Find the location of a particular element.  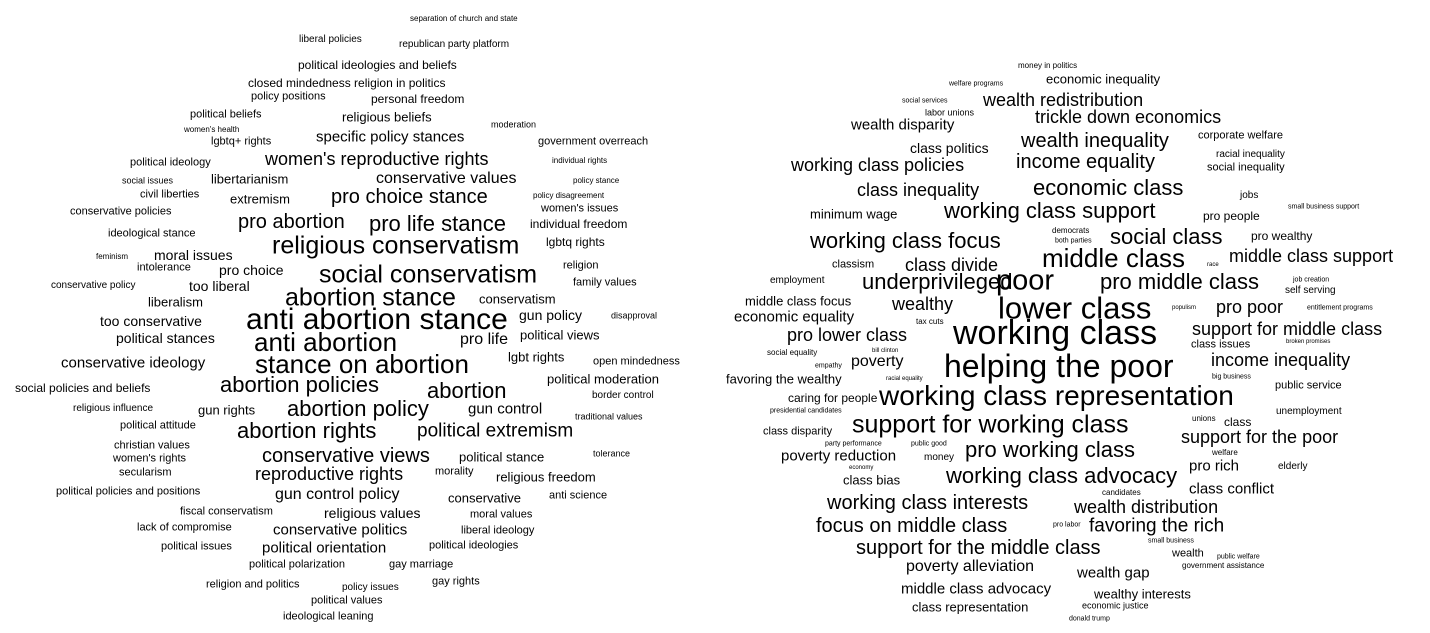

word-right-pro-lower-class: pro lower class is located at coordinates (847, 335).